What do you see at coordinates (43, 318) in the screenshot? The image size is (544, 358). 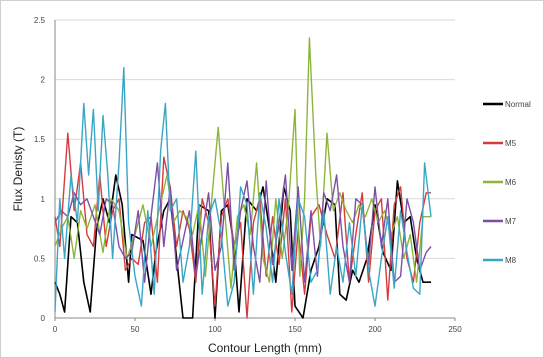 I see `y-tick-label: 0` at bounding box center [43, 318].